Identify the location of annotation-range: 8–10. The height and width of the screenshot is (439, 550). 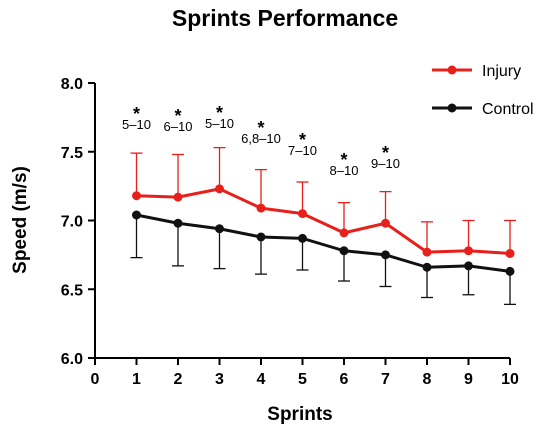
(344, 170).